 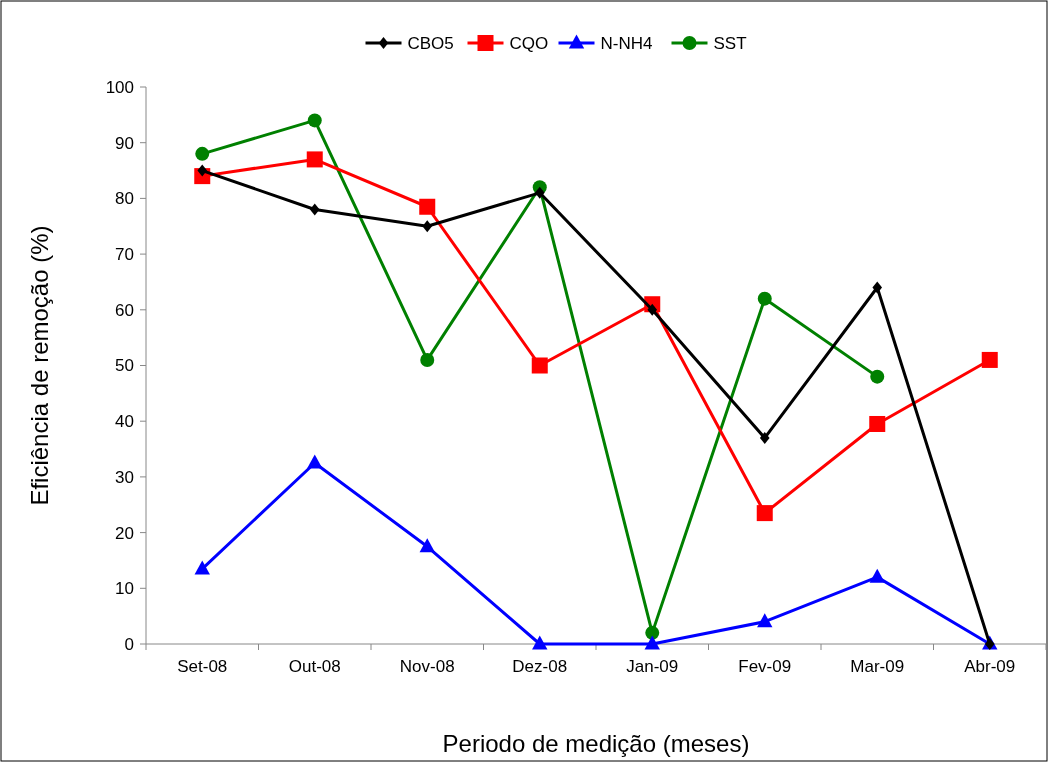 What do you see at coordinates (39, 365) in the screenshot?
I see `y-axis-title: Eficiência de remoção (%)` at bounding box center [39, 365].